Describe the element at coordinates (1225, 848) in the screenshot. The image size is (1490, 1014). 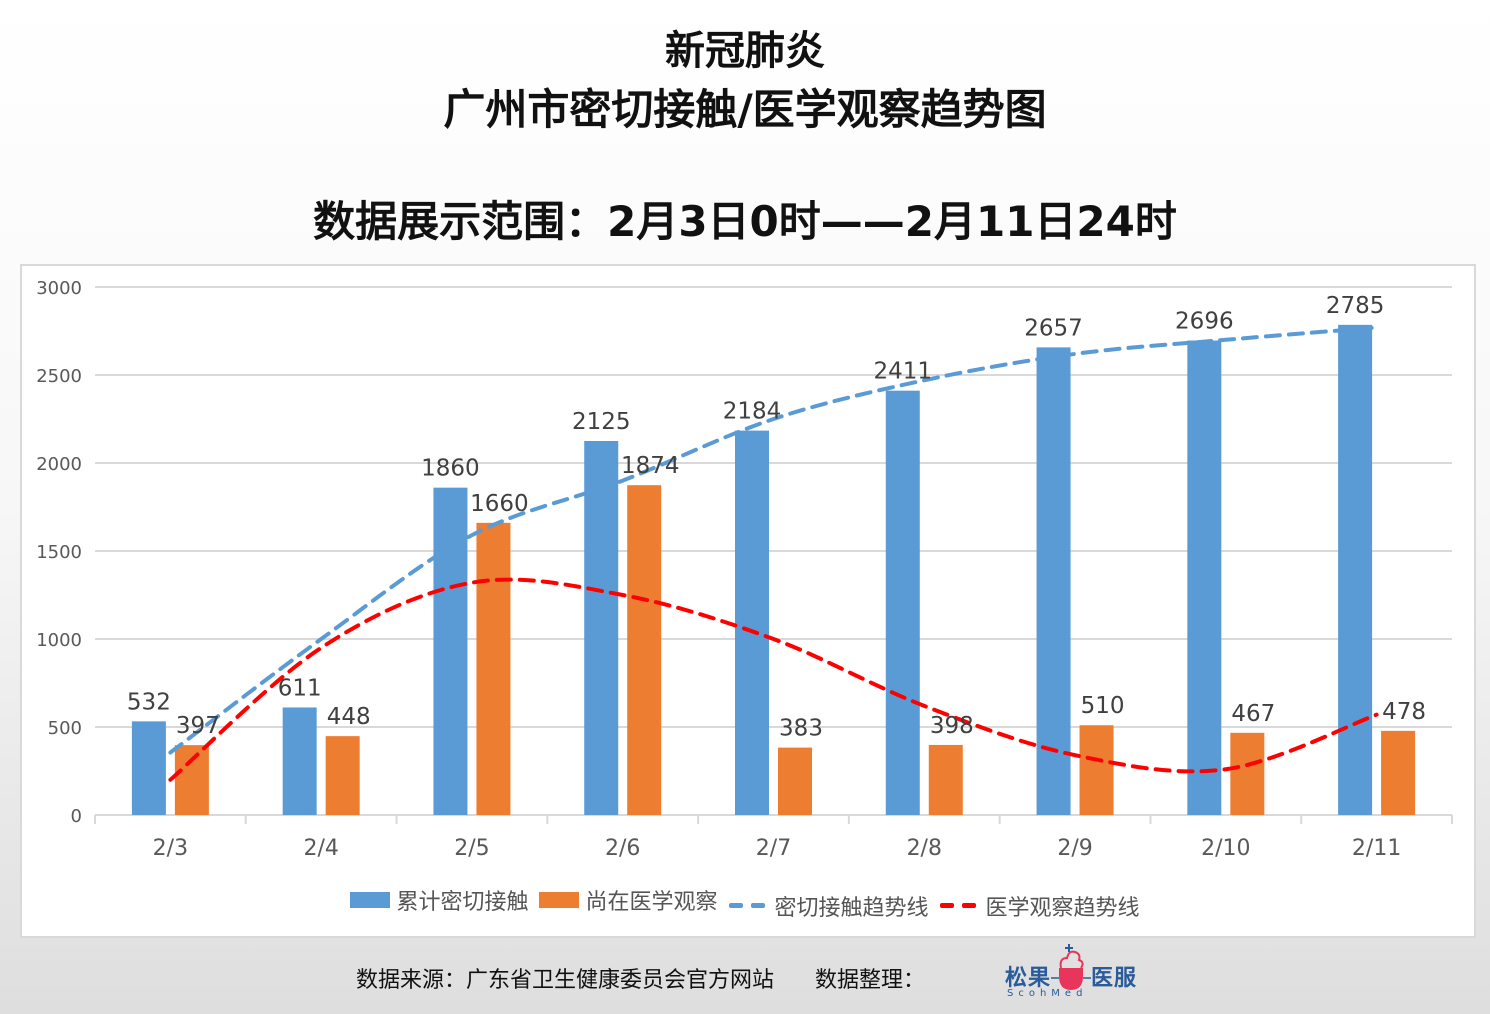
I see `x-tick-label: 2/10` at that location.